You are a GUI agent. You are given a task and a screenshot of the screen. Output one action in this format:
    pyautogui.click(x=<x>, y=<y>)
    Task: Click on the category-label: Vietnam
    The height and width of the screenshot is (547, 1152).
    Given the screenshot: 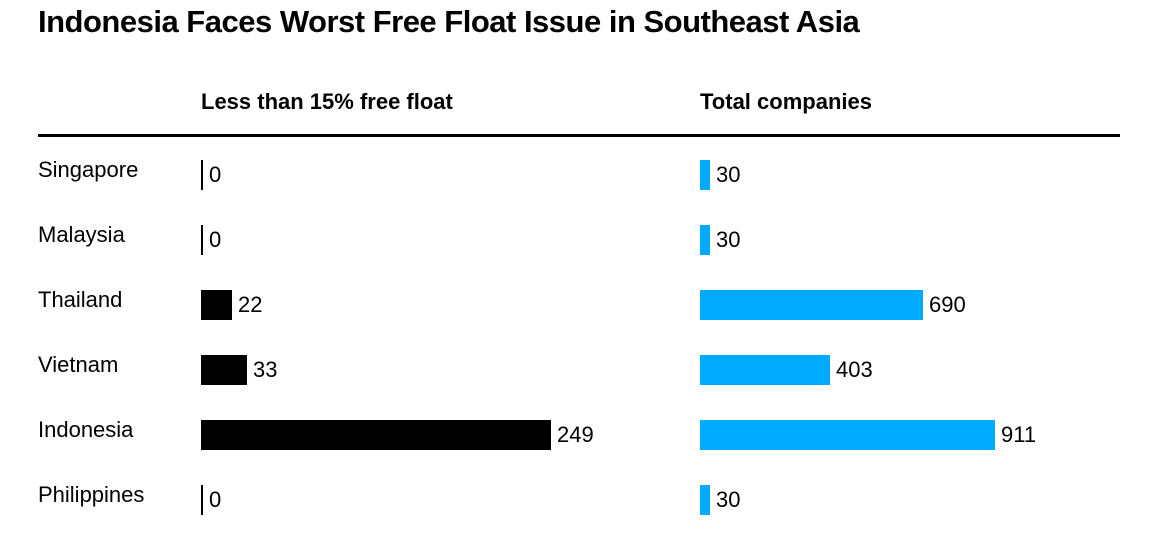 What is the action you would take?
    pyautogui.click(x=78, y=364)
    